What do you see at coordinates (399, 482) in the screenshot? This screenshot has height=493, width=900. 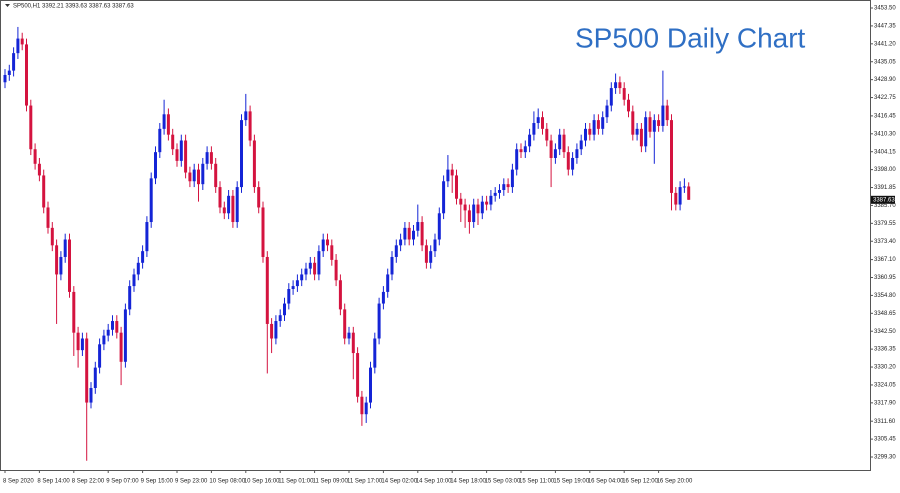 I see `x-tick-label: 14 Sep 02:00` at bounding box center [399, 482].